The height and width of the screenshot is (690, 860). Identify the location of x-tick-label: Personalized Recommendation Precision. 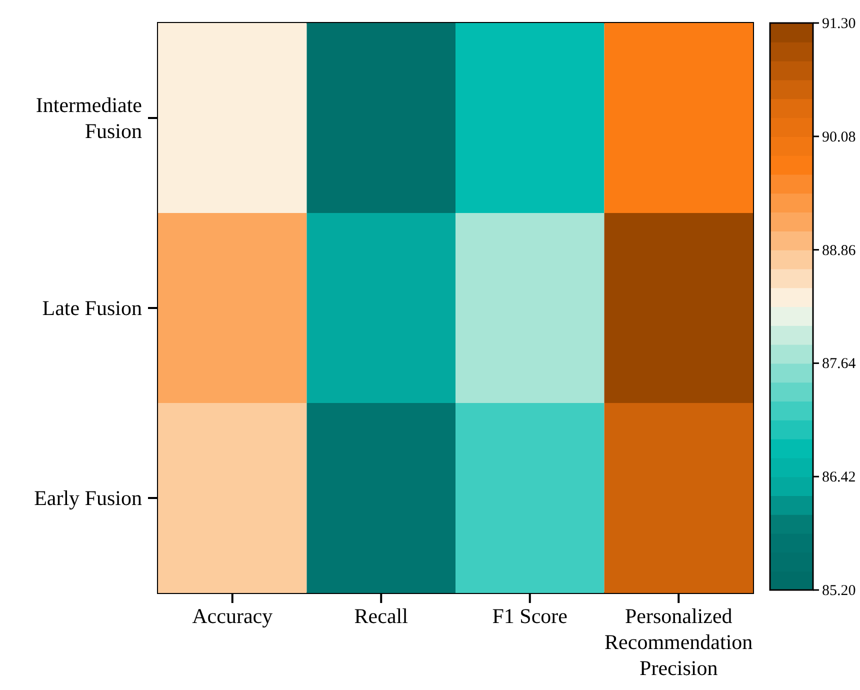
(679, 642).